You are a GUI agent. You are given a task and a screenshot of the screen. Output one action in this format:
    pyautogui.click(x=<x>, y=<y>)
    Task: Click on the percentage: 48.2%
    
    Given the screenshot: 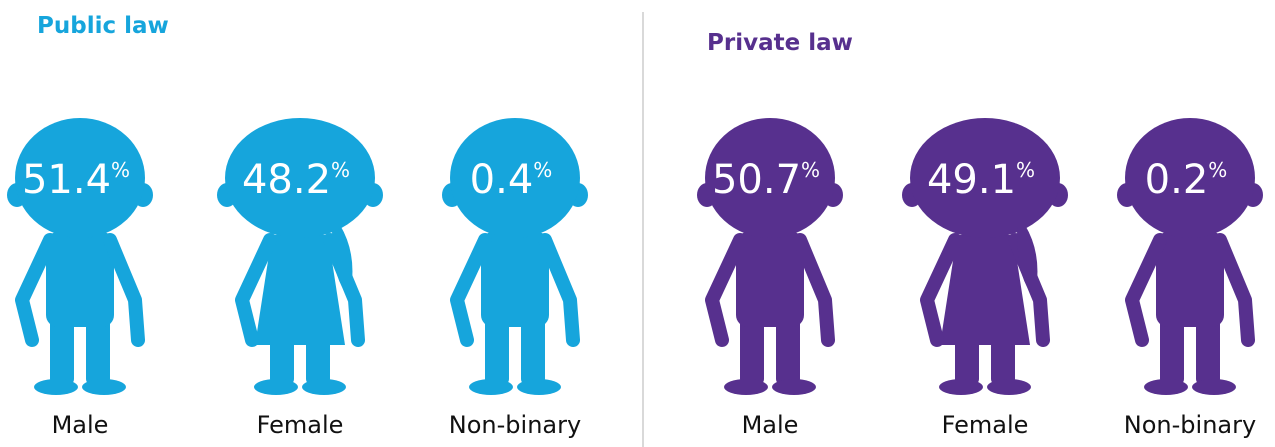 What is the action you would take?
    pyautogui.click(x=296, y=180)
    